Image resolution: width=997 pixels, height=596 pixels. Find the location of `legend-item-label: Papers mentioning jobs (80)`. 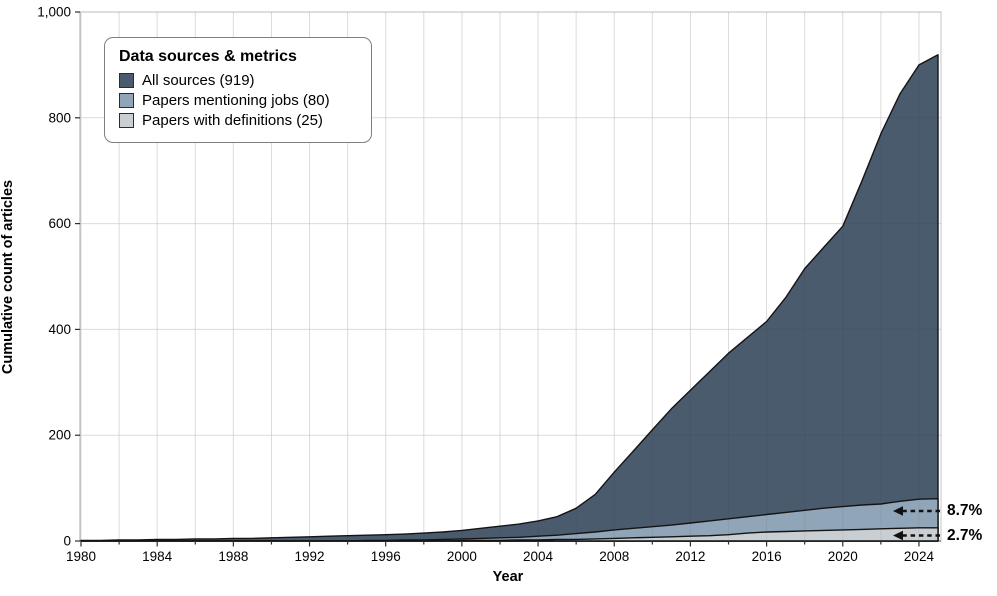

legend-item-label: Papers mentioning jobs (80) is located at coordinates (236, 100).